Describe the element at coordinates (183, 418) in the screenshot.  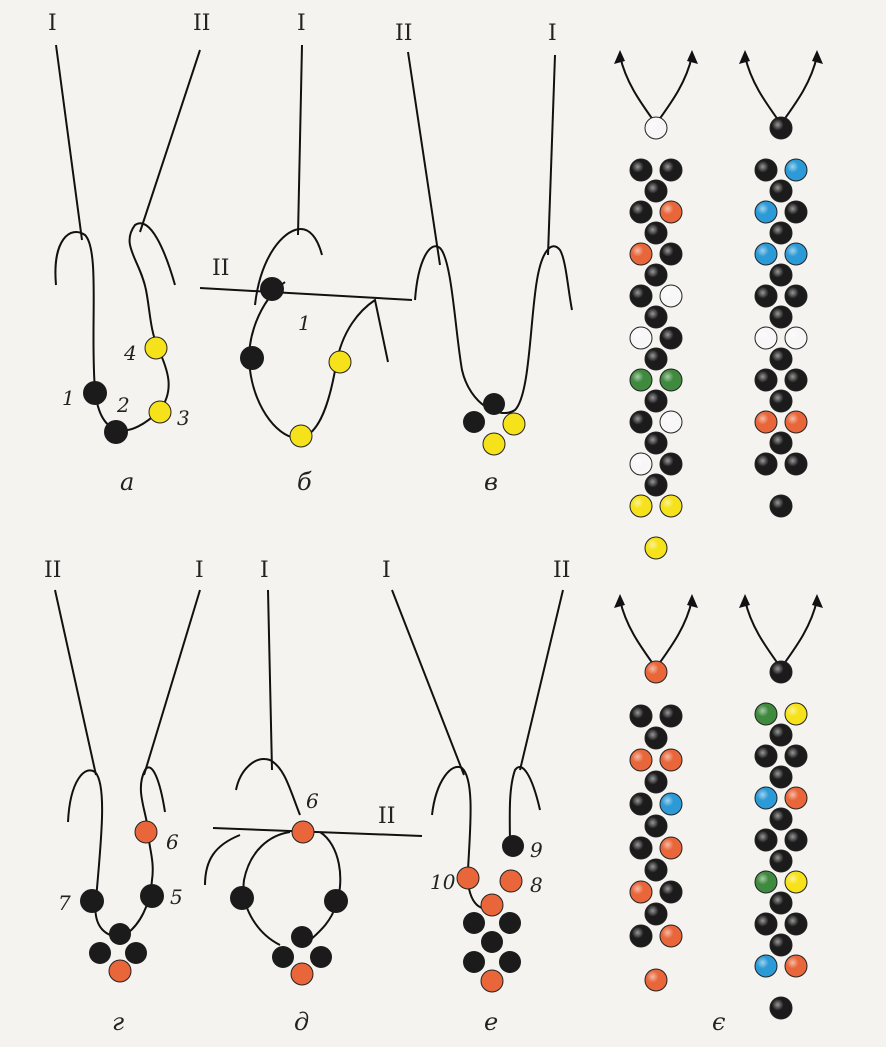
I see `bead-number: 3` at that location.